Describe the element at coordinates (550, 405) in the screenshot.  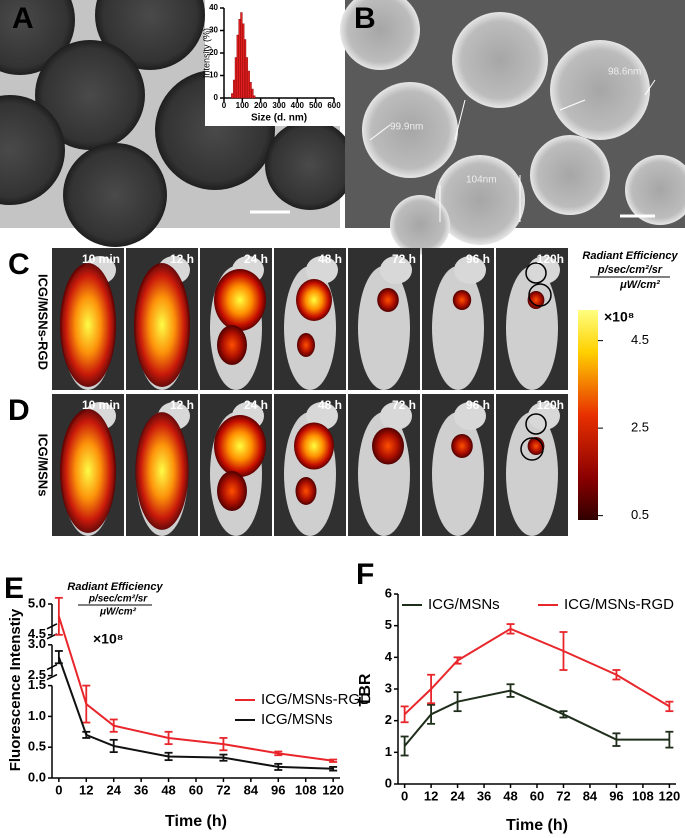
I see `time-label: 120h` at that location.